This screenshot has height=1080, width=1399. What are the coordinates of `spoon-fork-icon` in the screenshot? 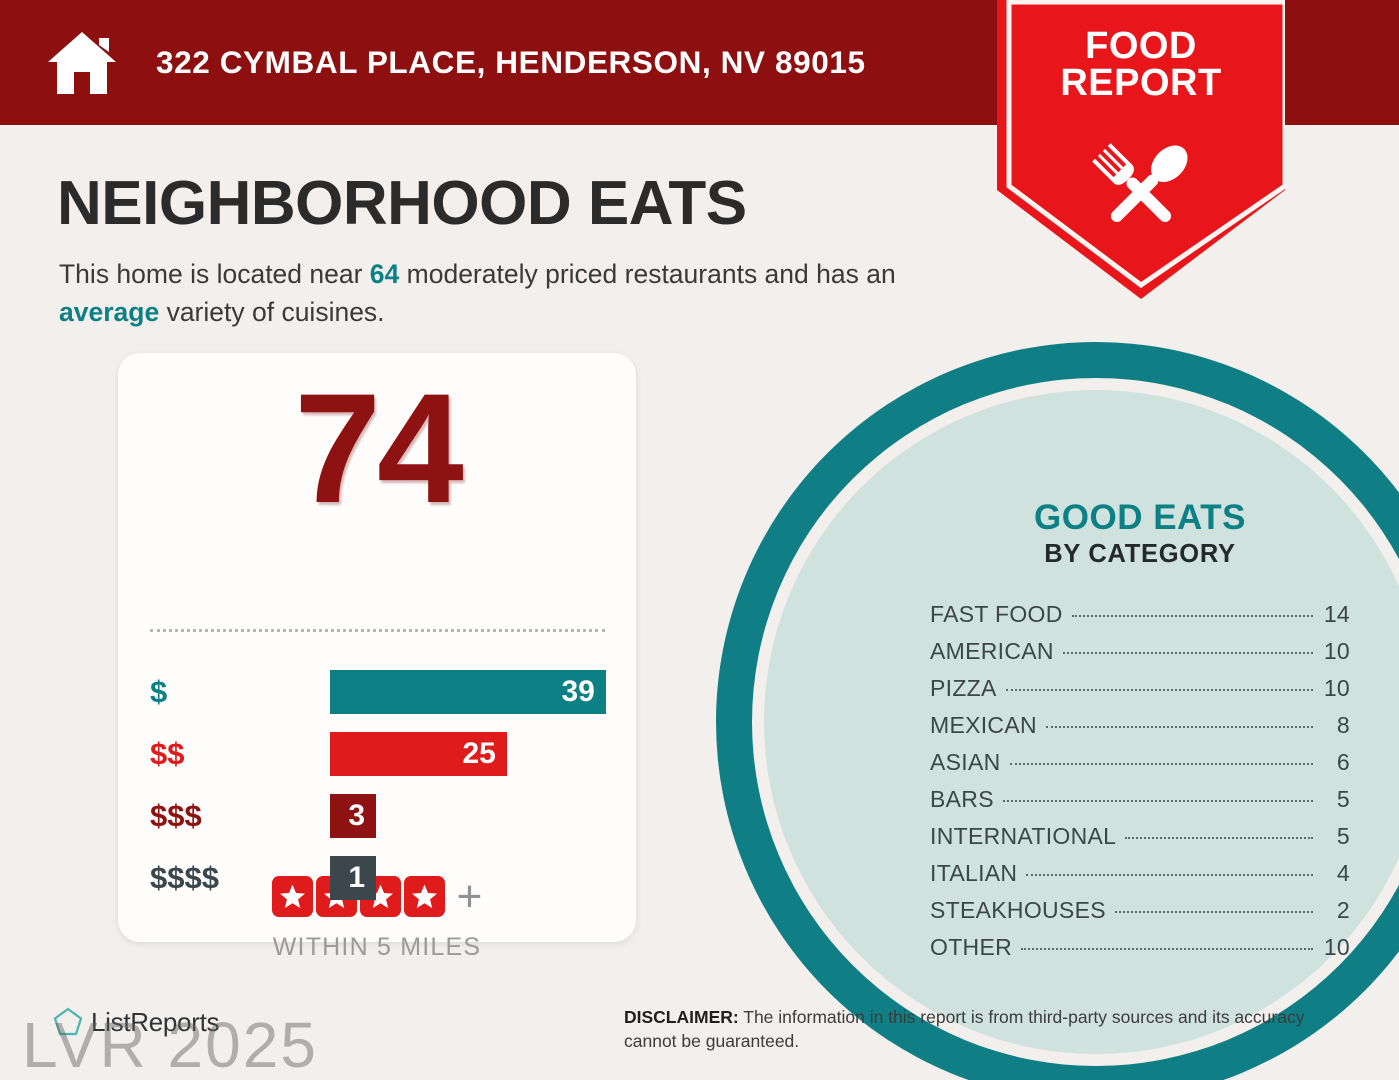 It's located at (1140, 183).